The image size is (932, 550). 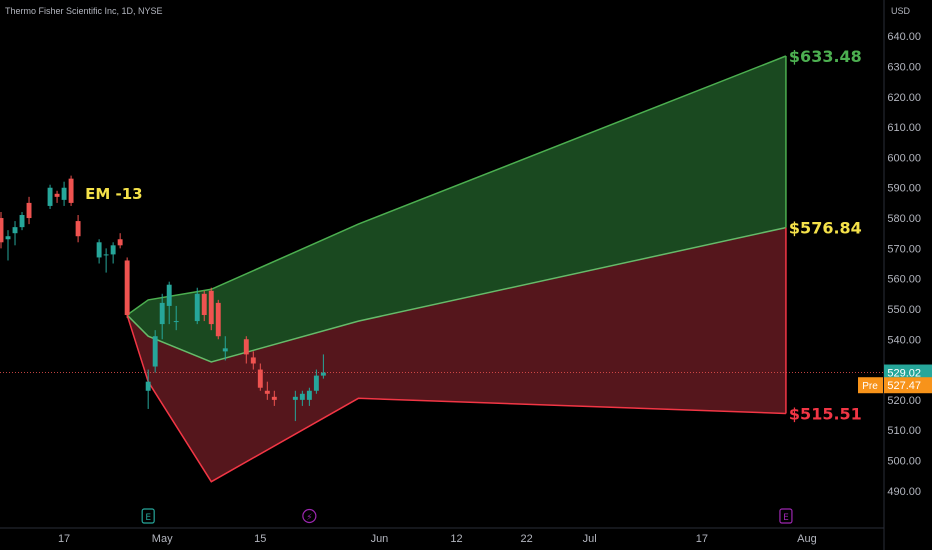 What do you see at coordinates (904, 461) in the screenshot?
I see `y-tick-label: 500.00` at bounding box center [904, 461].